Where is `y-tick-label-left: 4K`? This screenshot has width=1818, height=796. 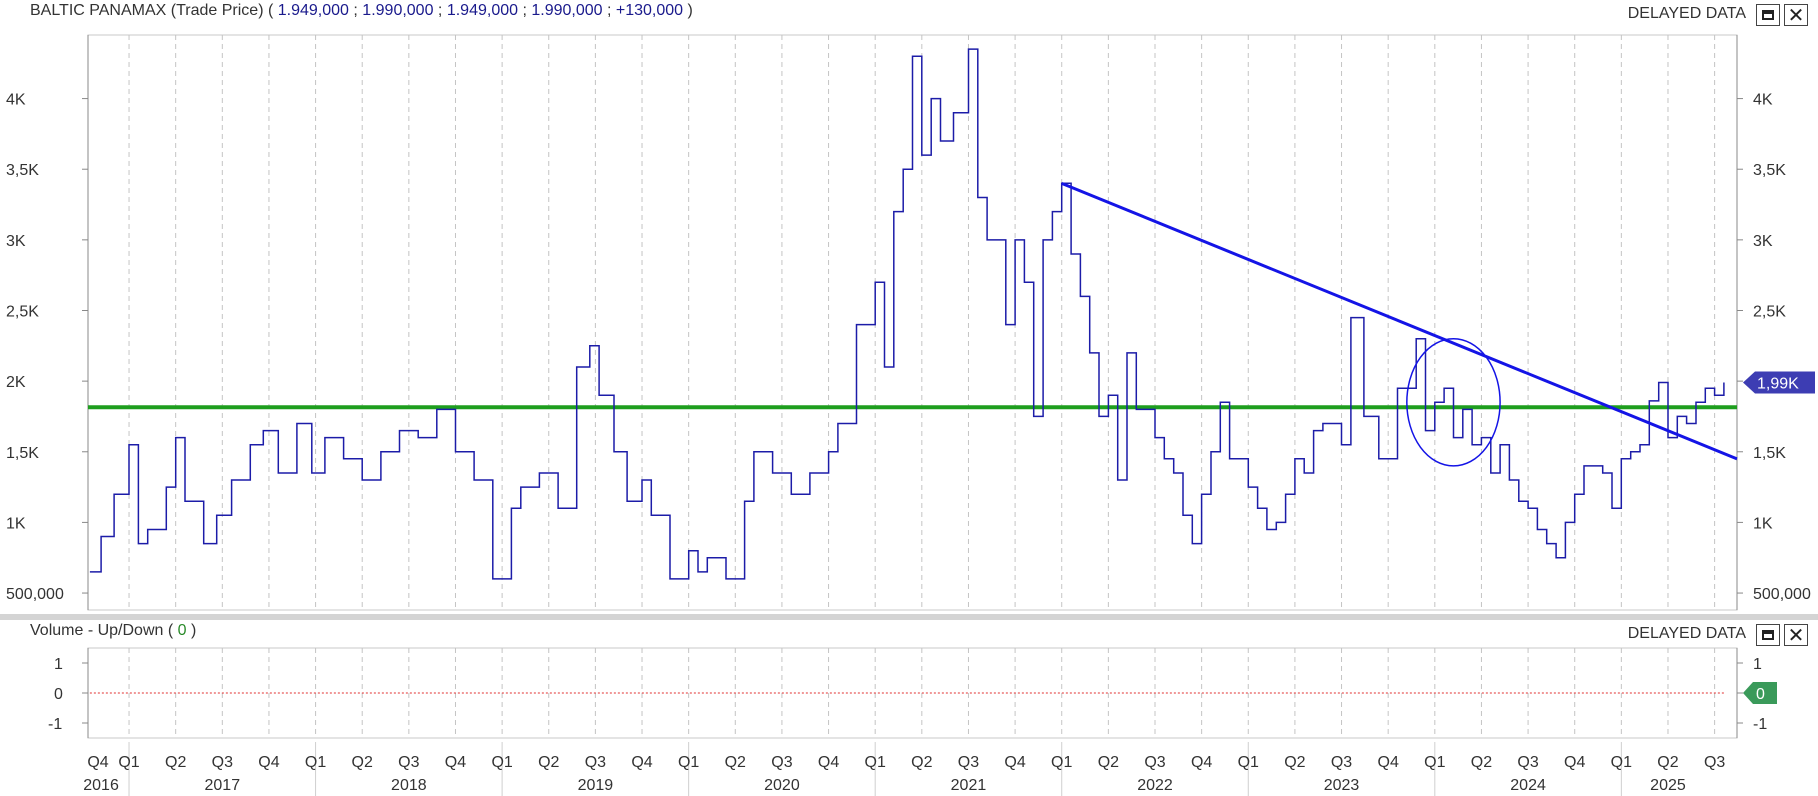
y-tick-label-left: 4K is located at coordinates (16, 100).